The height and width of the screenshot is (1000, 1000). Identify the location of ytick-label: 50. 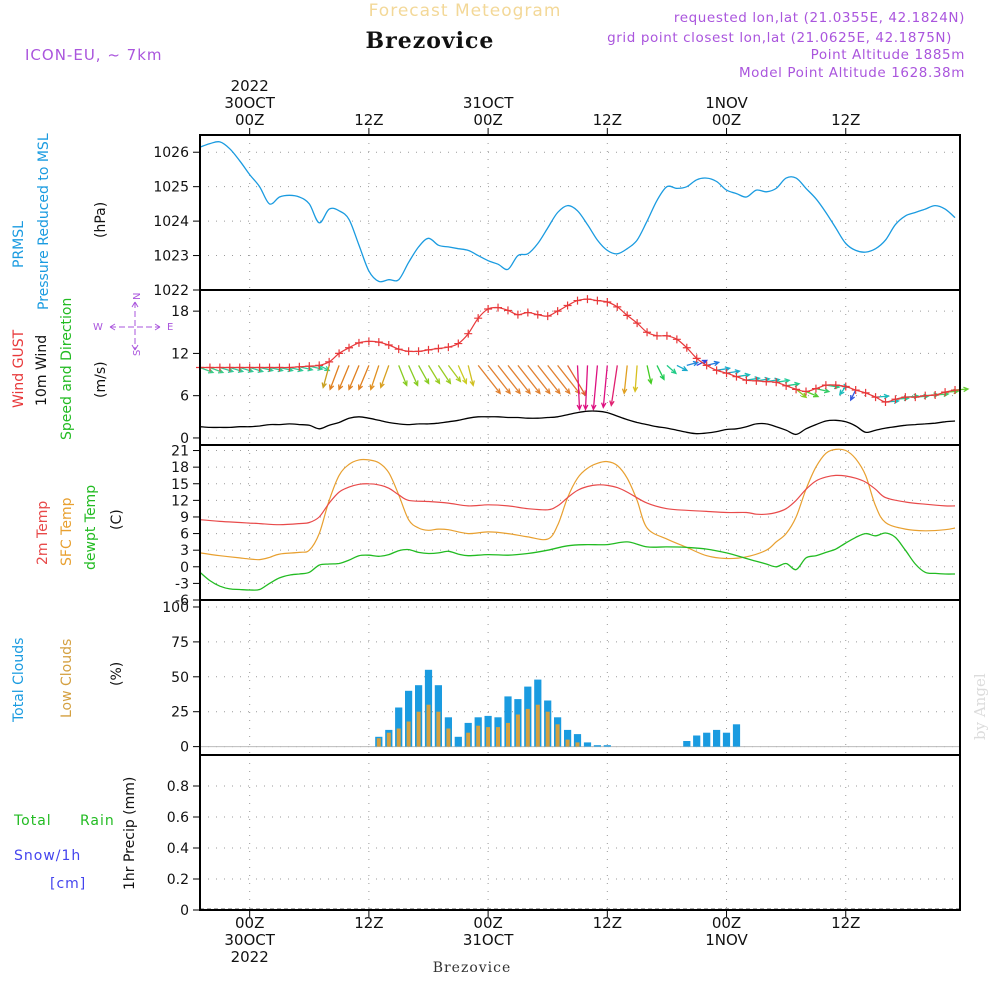
(180, 678).